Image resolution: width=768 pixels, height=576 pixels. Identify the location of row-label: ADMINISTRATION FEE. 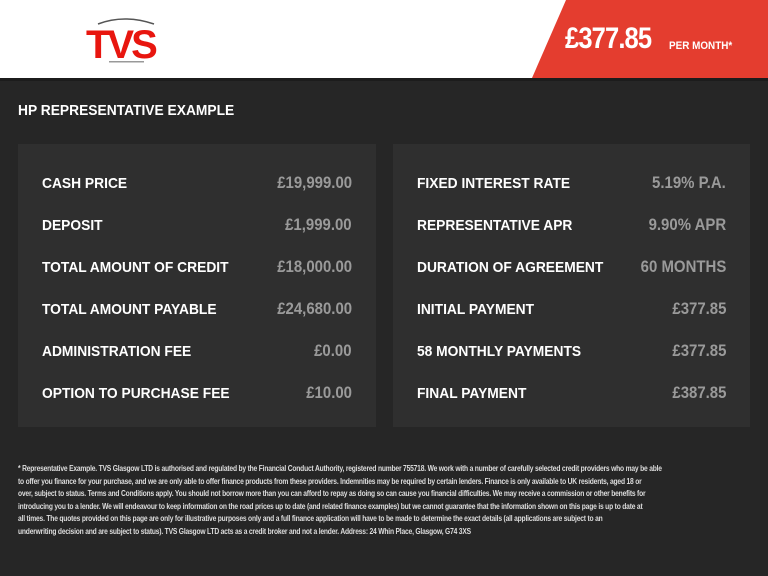
(117, 351).